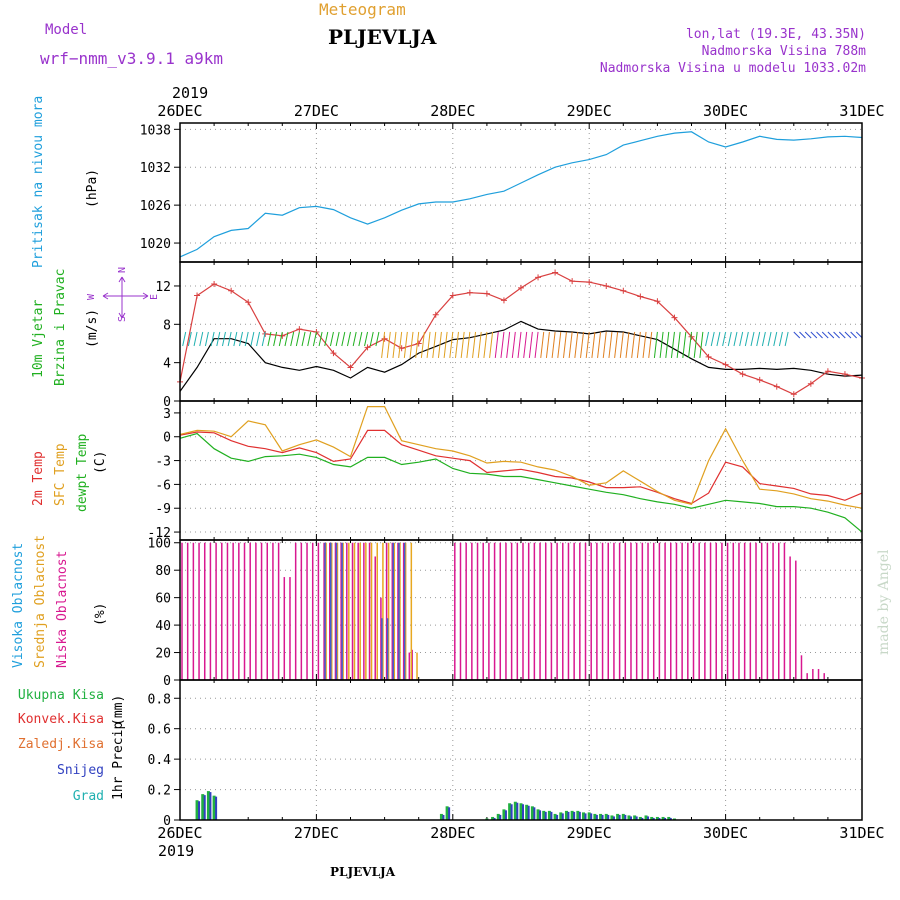 The width and height of the screenshot is (900, 900). Describe the element at coordinates (589, 833) in the screenshot. I see `time-tick-bottom: 29DEC` at that location.